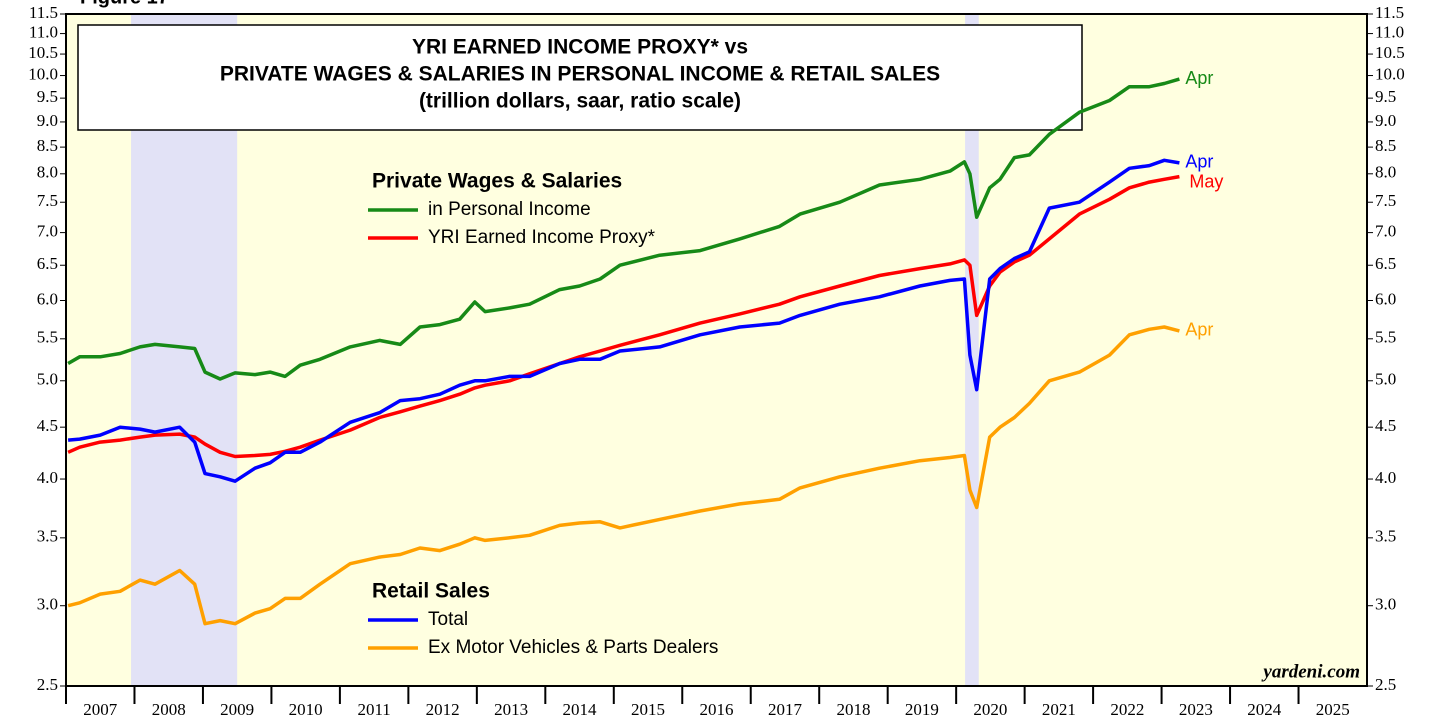 The width and height of the screenshot is (1439, 721). What do you see at coordinates (1385, 172) in the screenshot?
I see `y-tick-label-right: 8.0` at bounding box center [1385, 172].